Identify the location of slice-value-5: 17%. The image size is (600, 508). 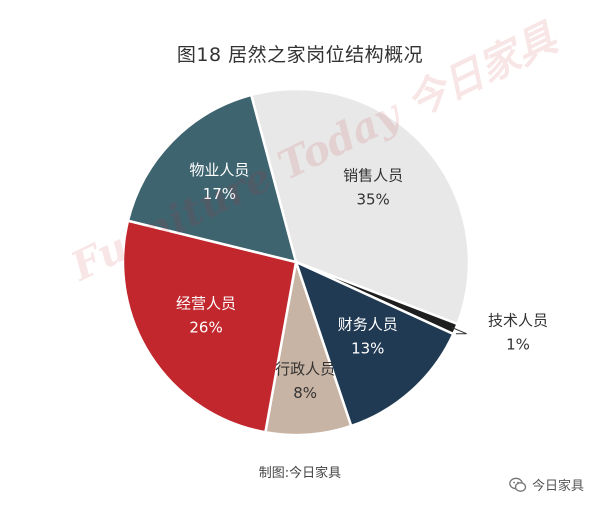
(219, 194).